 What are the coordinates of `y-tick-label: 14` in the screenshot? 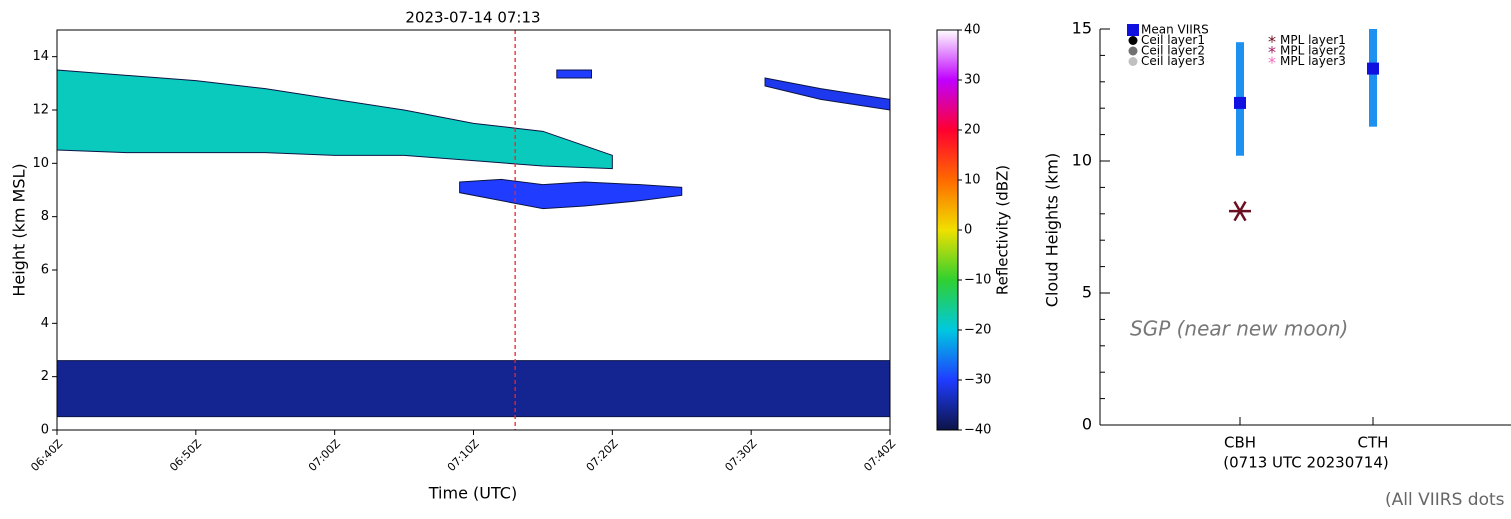 It's located at (40, 56).